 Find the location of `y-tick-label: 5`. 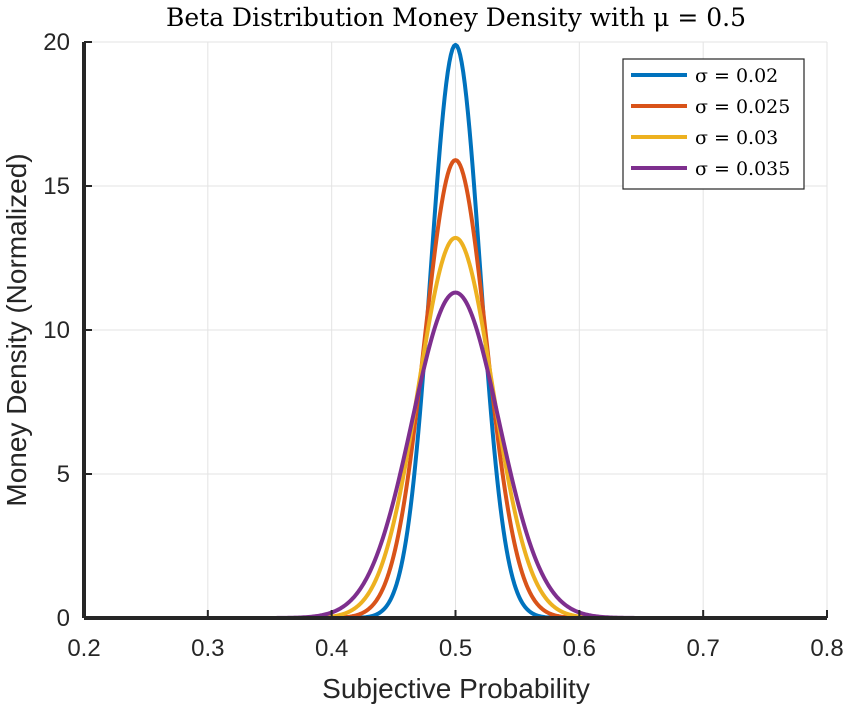

y-tick-label: 5 is located at coordinates (63, 474).